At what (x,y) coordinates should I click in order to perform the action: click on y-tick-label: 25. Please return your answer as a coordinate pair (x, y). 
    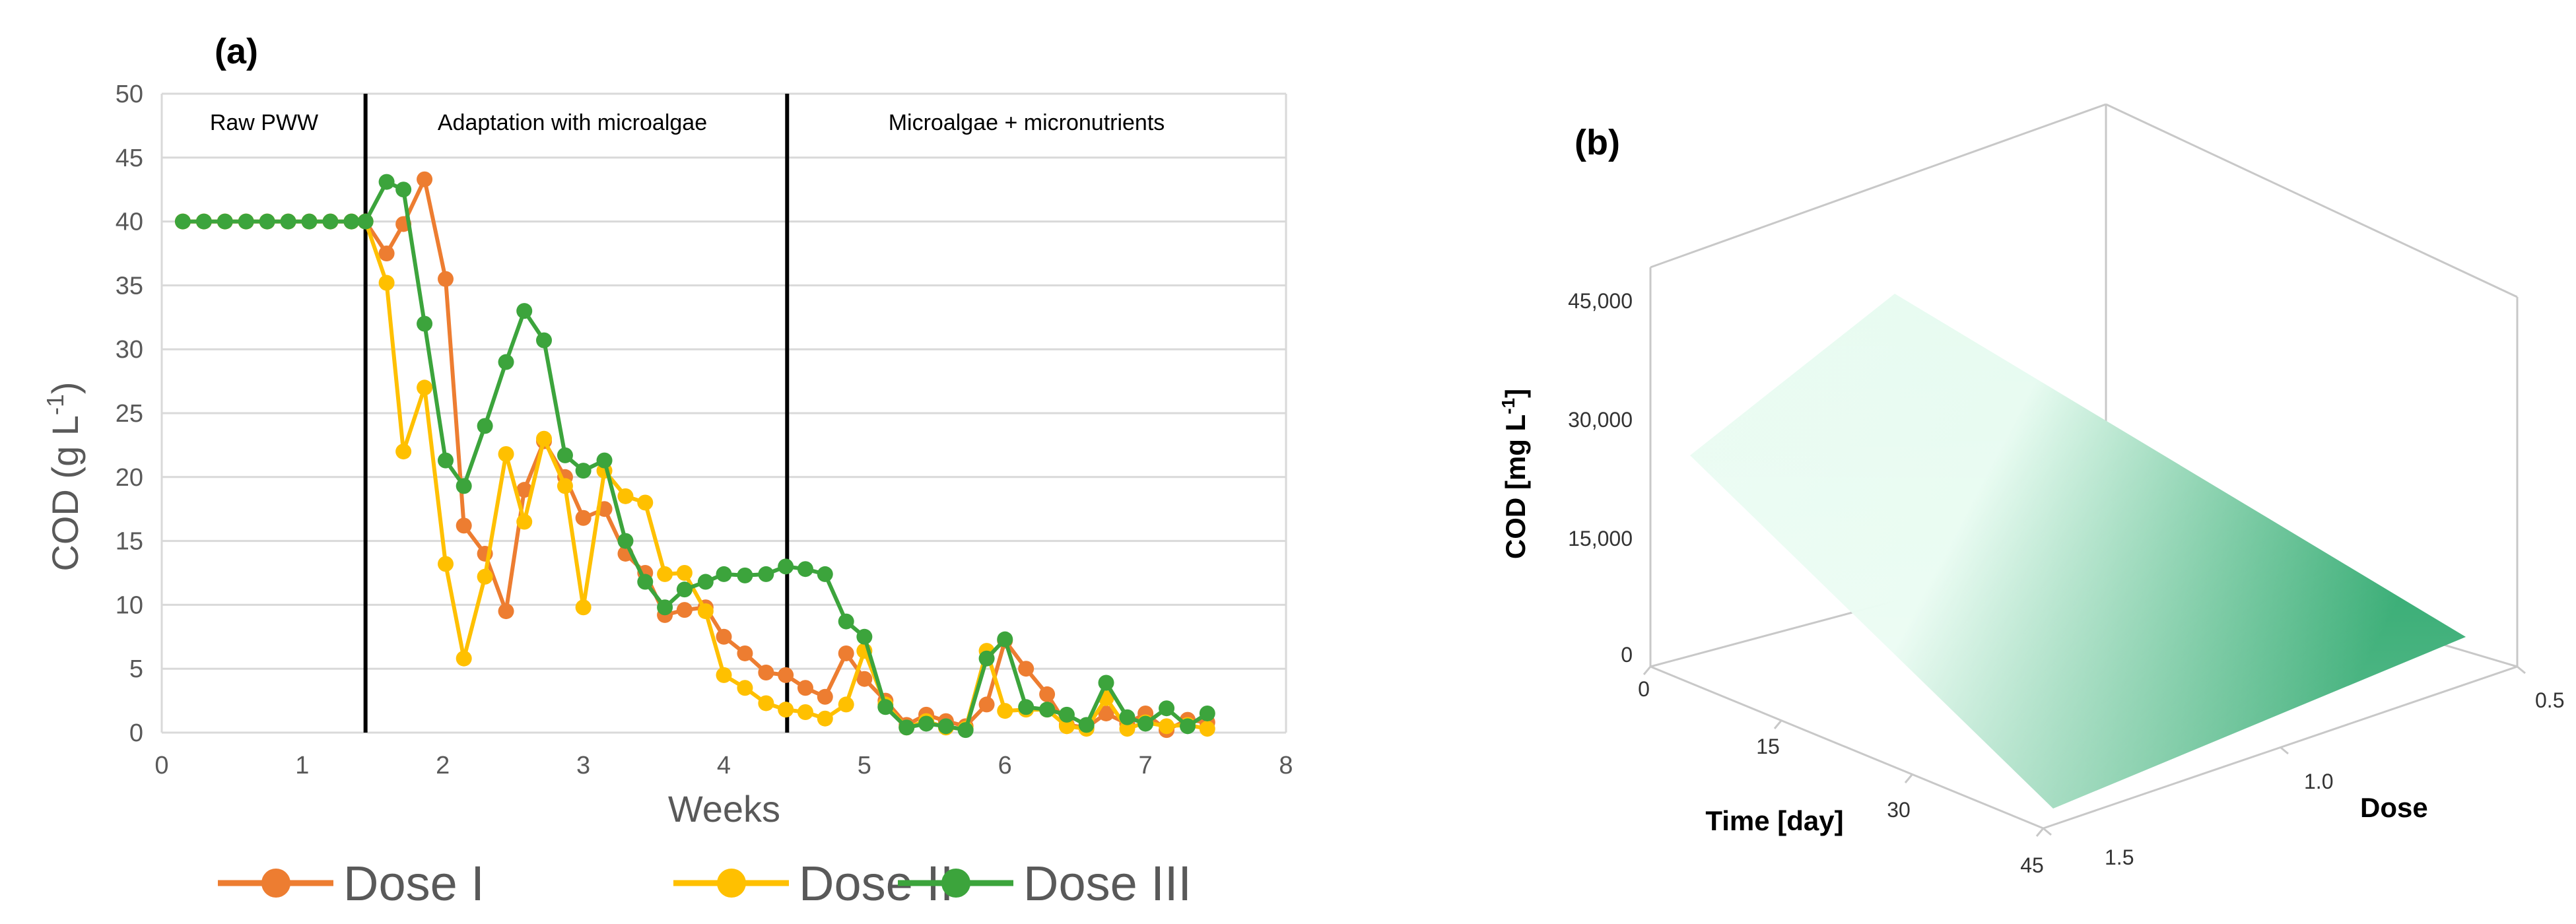
    Looking at the image, I should click on (130, 414).